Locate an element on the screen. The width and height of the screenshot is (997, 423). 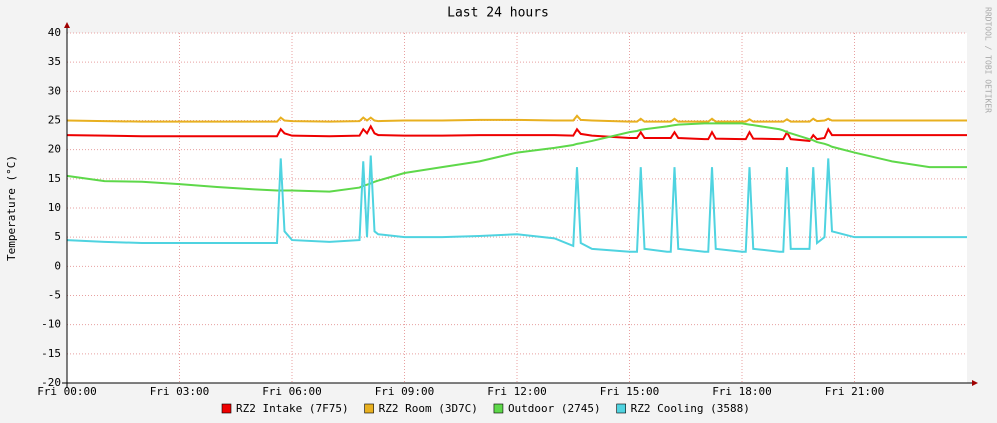
y-tick-label: 15 is located at coordinates (54, 178).